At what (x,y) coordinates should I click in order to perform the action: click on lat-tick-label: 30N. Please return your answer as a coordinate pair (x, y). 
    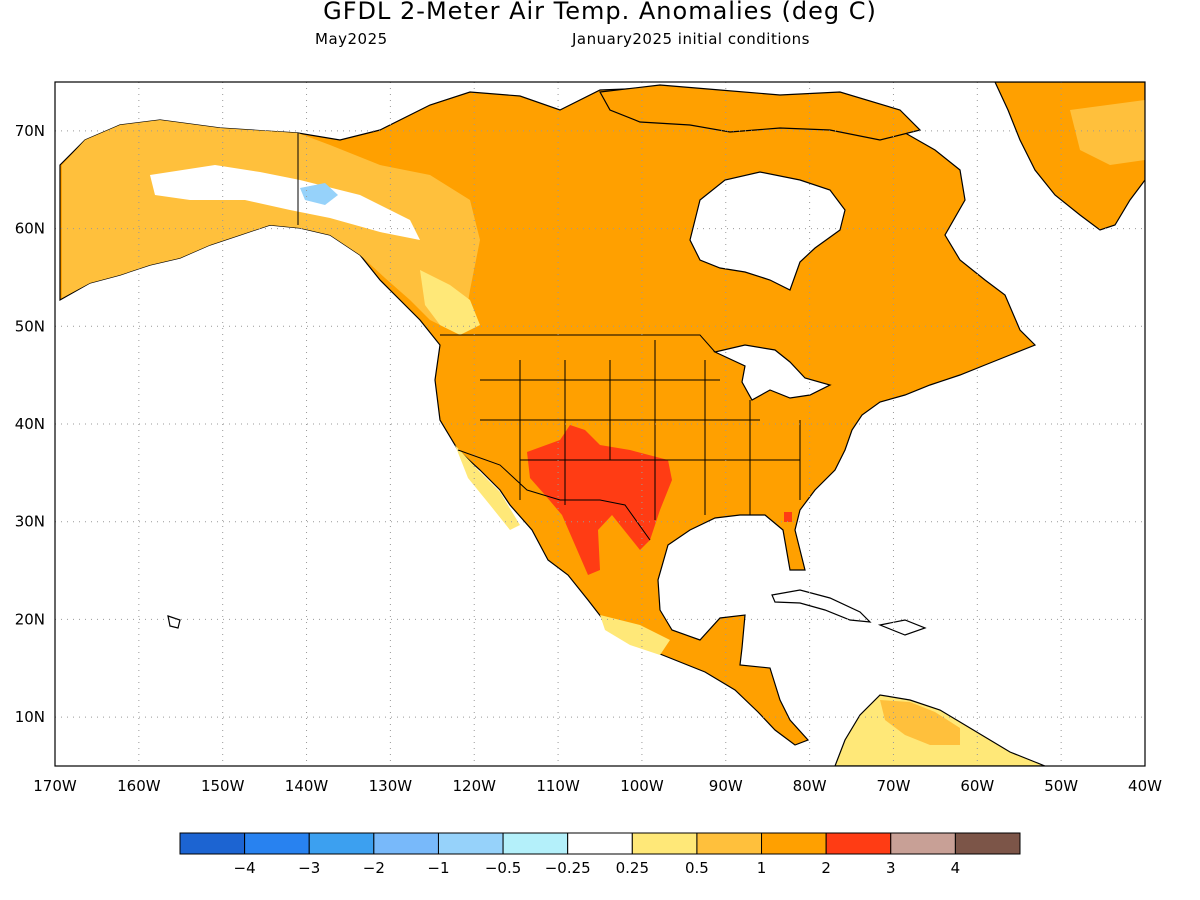
    Looking at the image, I should click on (30, 522).